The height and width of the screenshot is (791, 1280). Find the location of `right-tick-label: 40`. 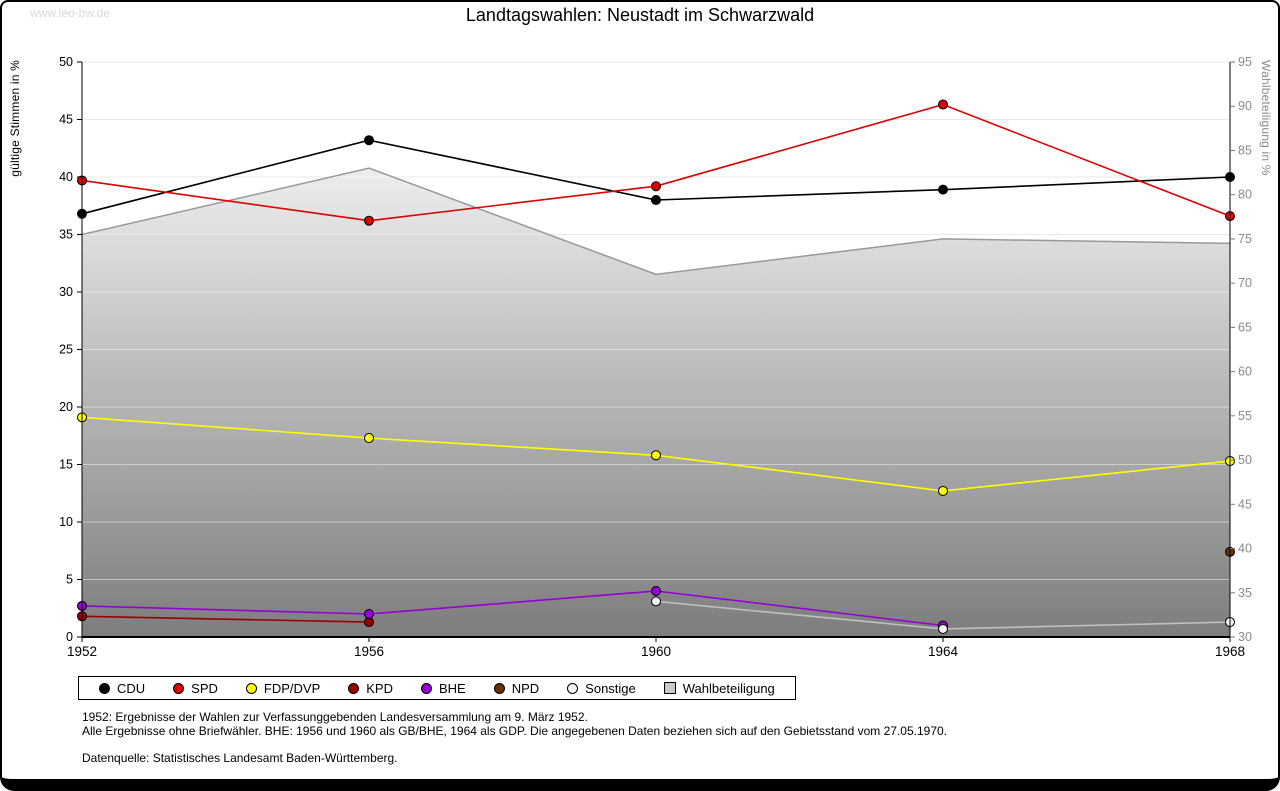

right-tick-label: 40 is located at coordinates (1245, 549).